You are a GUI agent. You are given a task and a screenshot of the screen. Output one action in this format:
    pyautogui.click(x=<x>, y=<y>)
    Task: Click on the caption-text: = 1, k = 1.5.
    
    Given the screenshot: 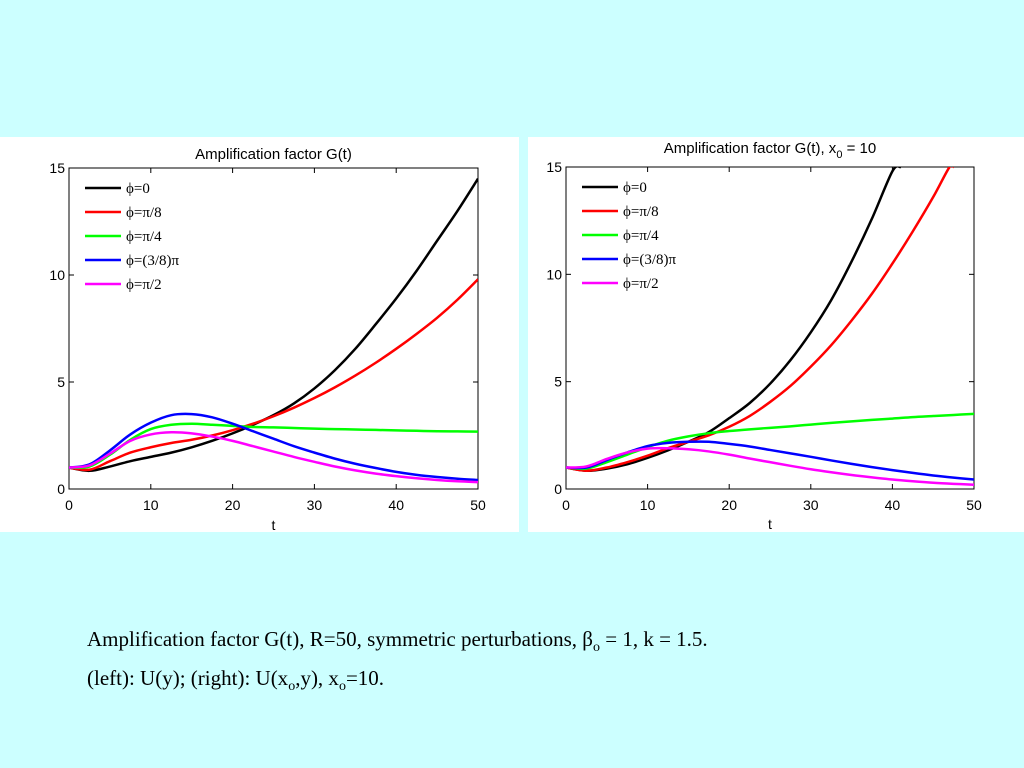 What is the action you would take?
    pyautogui.click(x=654, y=639)
    